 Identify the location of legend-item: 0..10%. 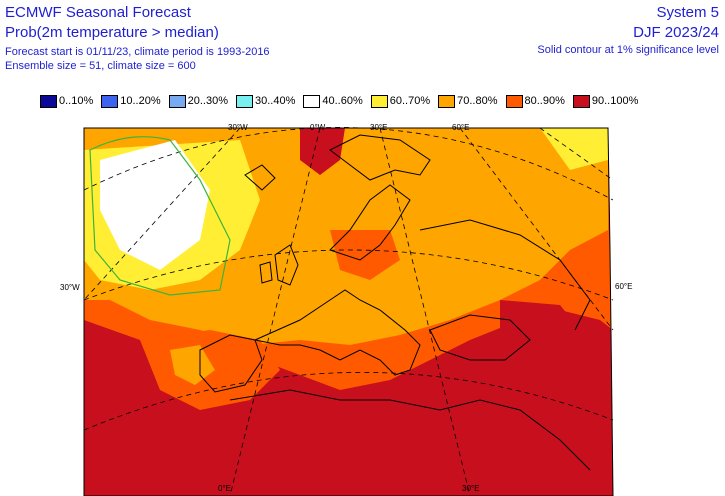
(66, 101).